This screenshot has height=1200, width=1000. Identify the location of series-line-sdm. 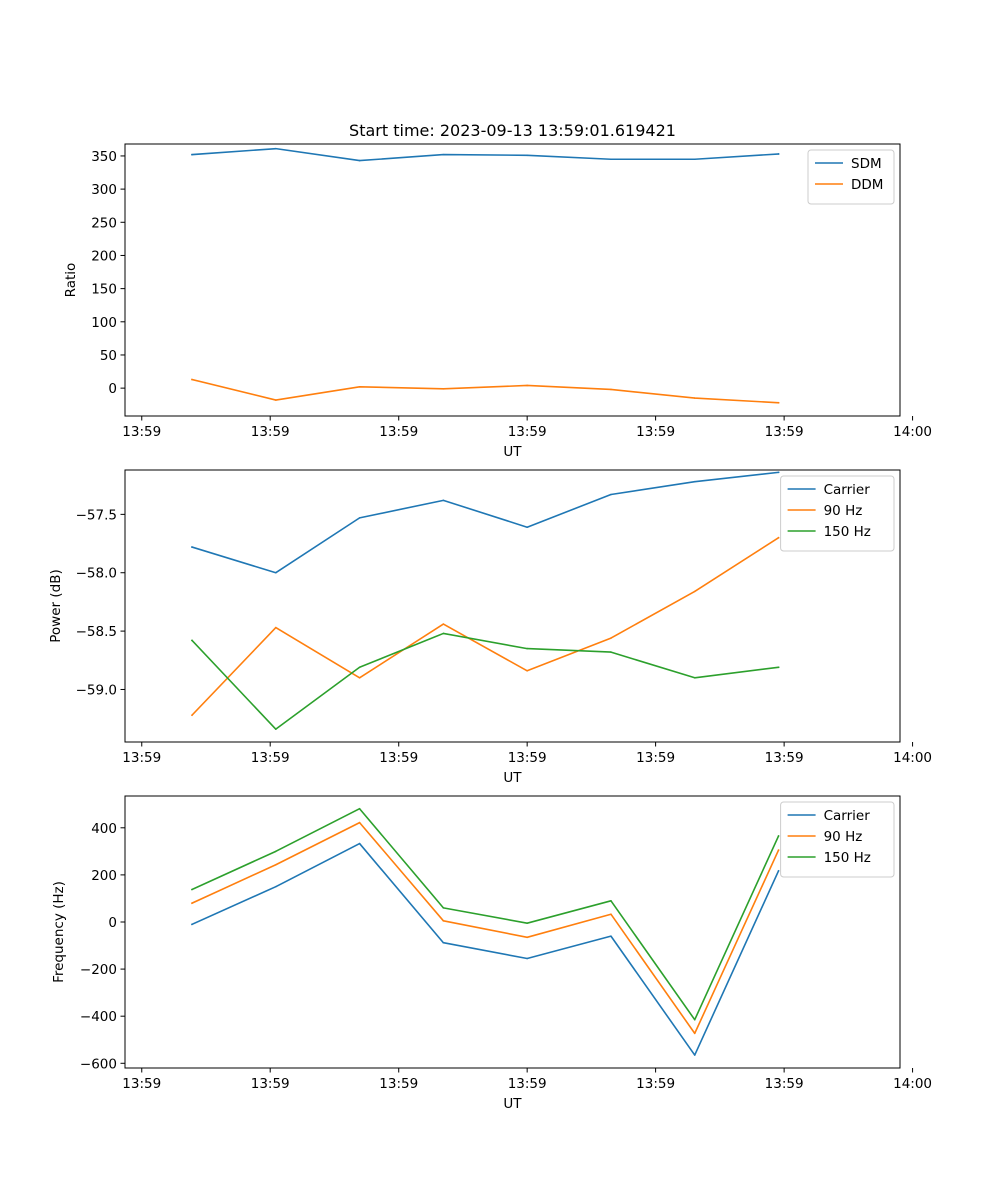
(485, 154).